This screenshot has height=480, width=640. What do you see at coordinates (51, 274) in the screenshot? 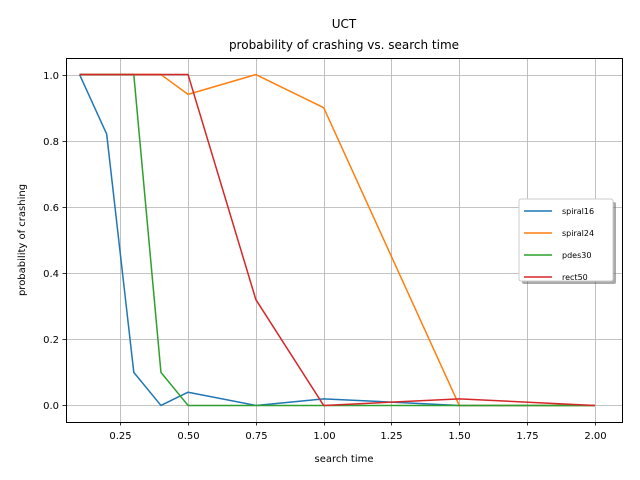
I see `y-tick-label: 0.4` at bounding box center [51, 274].